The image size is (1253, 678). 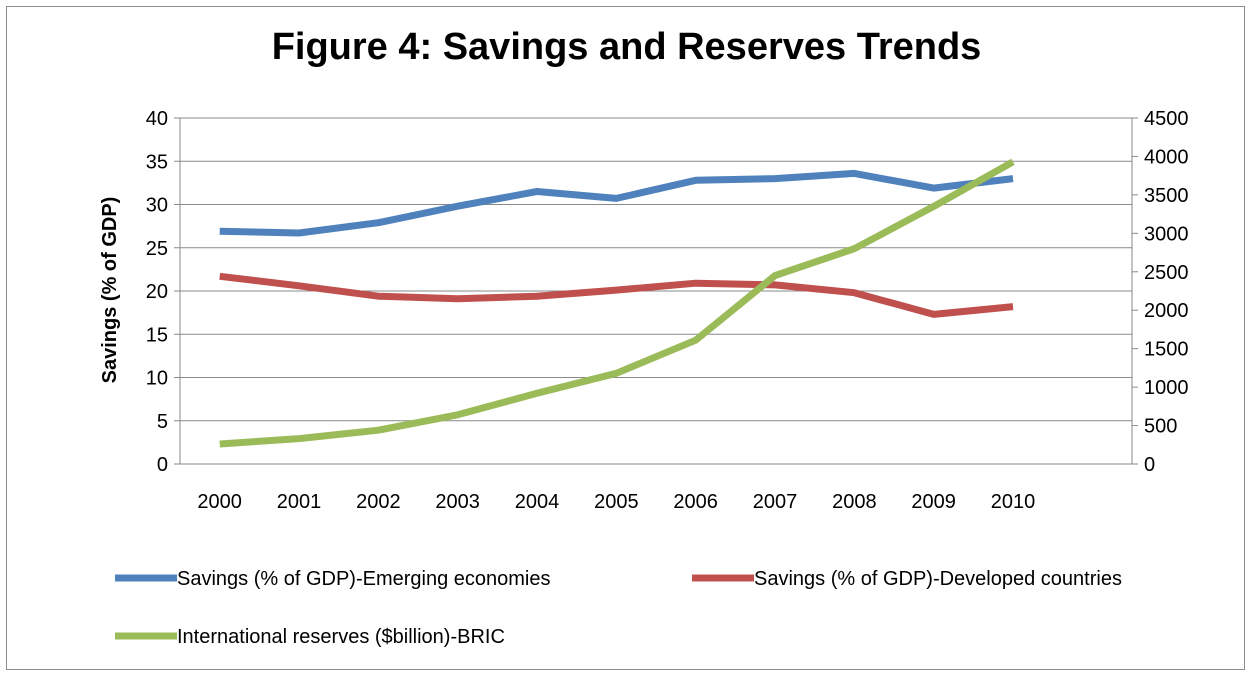 What do you see at coordinates (457, 502) in the screenshot?
I see `x-tick-label: 2003` at bounding box center [457, 502].